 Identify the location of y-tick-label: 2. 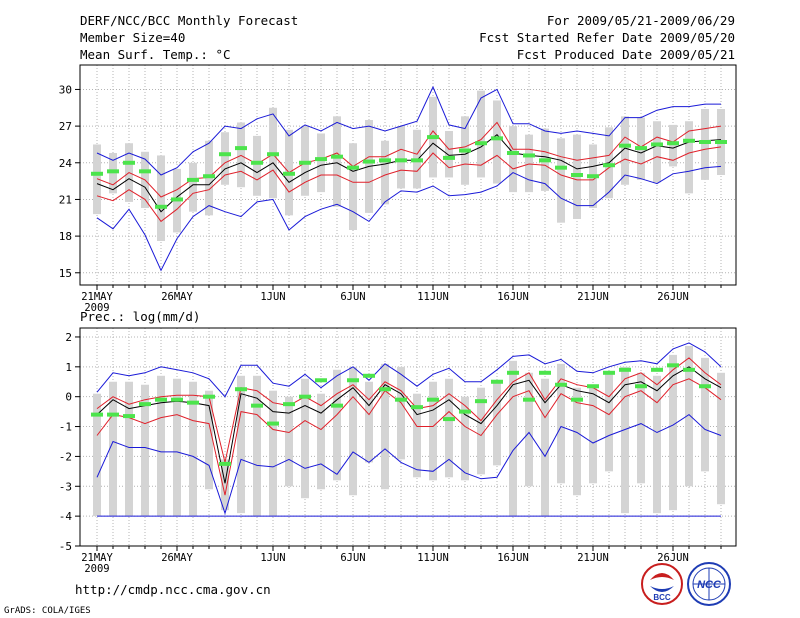
(68, 337).